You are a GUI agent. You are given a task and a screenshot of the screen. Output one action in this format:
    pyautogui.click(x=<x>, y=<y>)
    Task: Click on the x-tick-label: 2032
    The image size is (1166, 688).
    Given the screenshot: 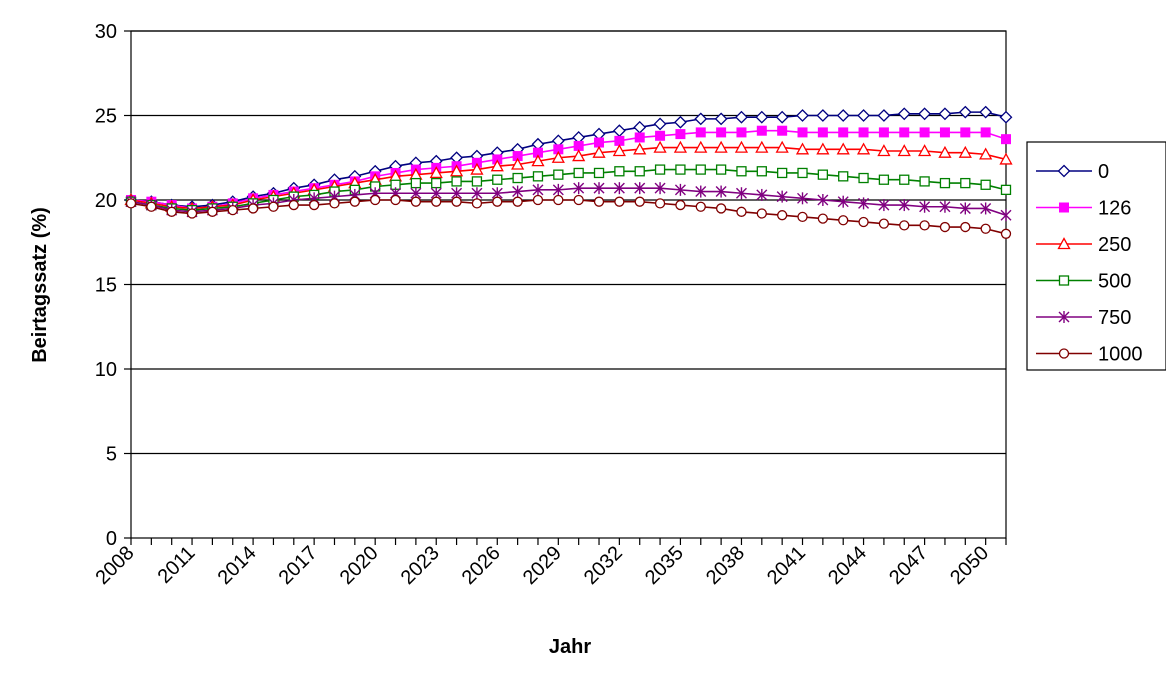 What is the action you would take?
    pyautogui.click(x=603, y=565)
    